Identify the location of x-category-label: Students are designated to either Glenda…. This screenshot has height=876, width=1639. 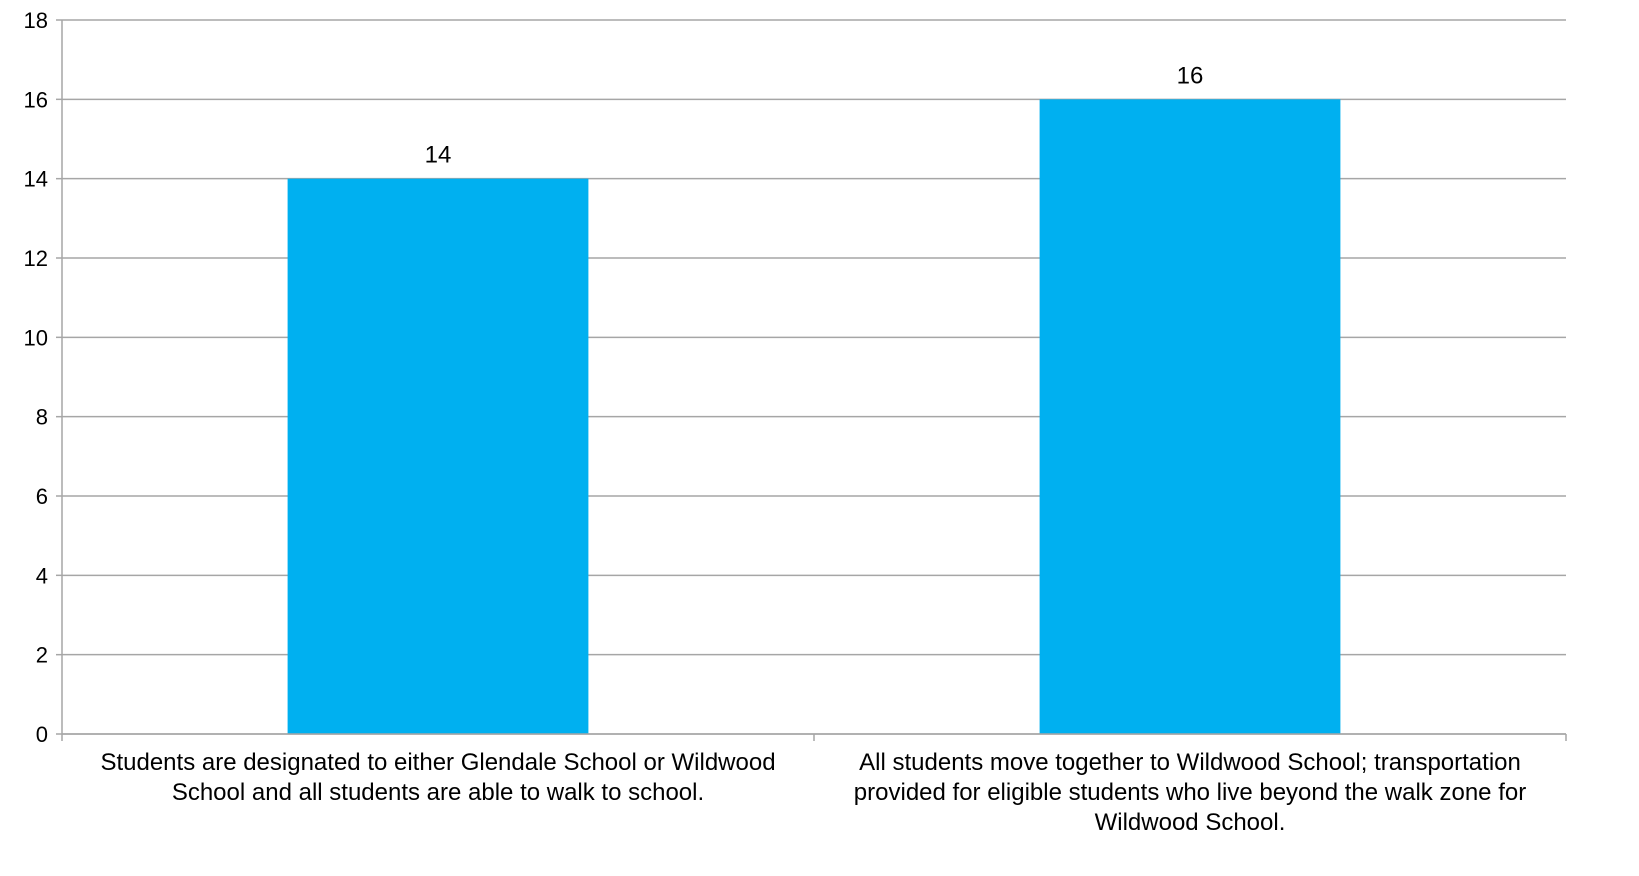
(438, 777).